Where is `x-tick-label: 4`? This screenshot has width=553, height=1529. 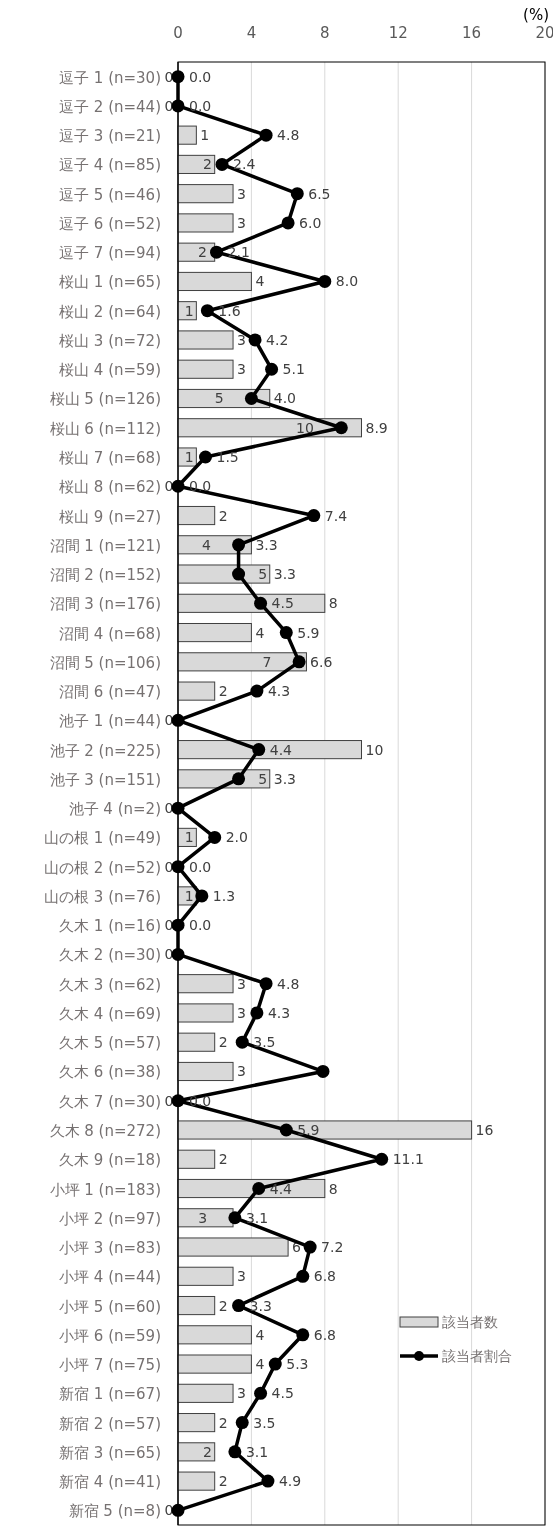 x-tick-label: 4 is located at coordinates (251, 33).